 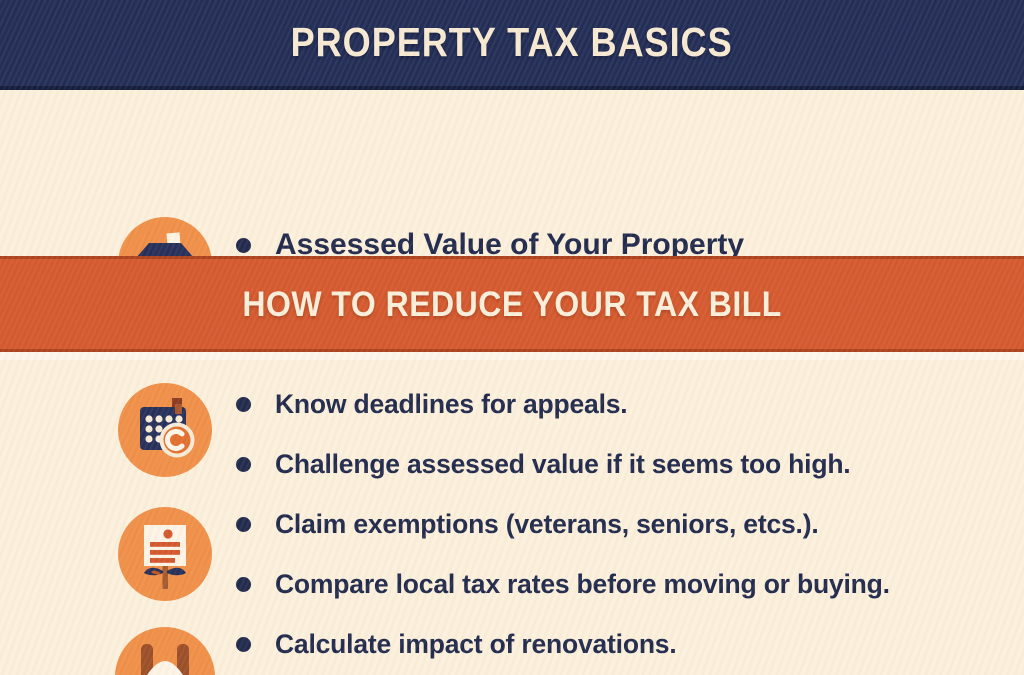 What do you see at coordinates (476, 643) in the screenshot?
I see `list-item-label: Calculate impact of renovations.` at bounding box center [476, 643].